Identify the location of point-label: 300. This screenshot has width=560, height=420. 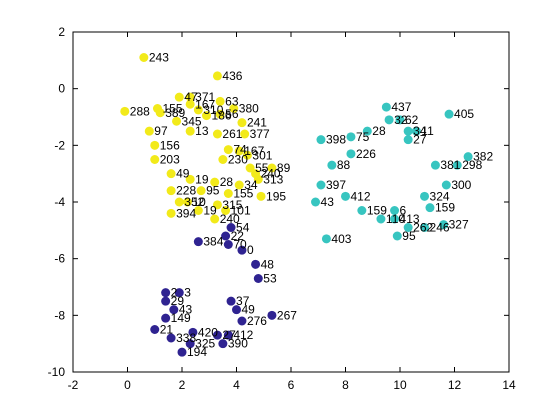
(461, 185).